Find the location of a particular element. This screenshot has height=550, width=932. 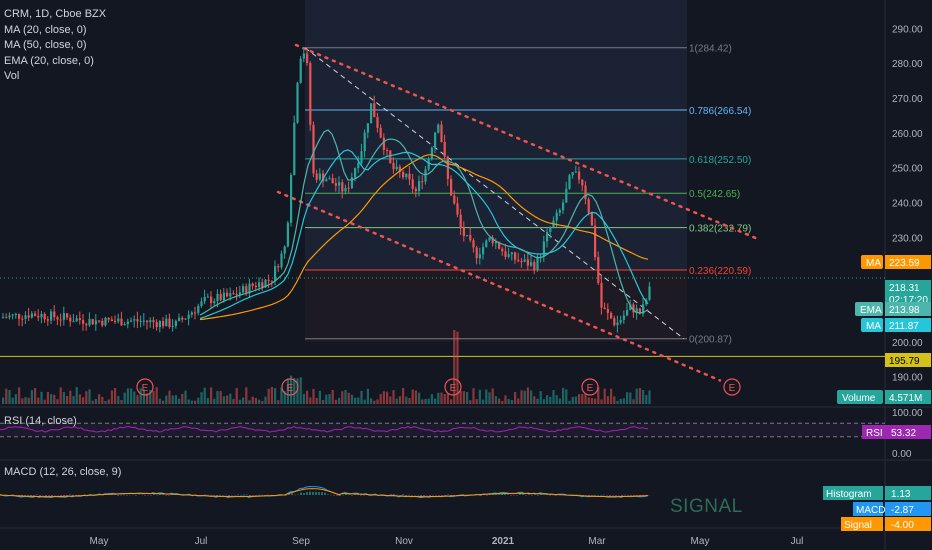

price-tag: EMA 213.98 is located at coordinates (893, 309).